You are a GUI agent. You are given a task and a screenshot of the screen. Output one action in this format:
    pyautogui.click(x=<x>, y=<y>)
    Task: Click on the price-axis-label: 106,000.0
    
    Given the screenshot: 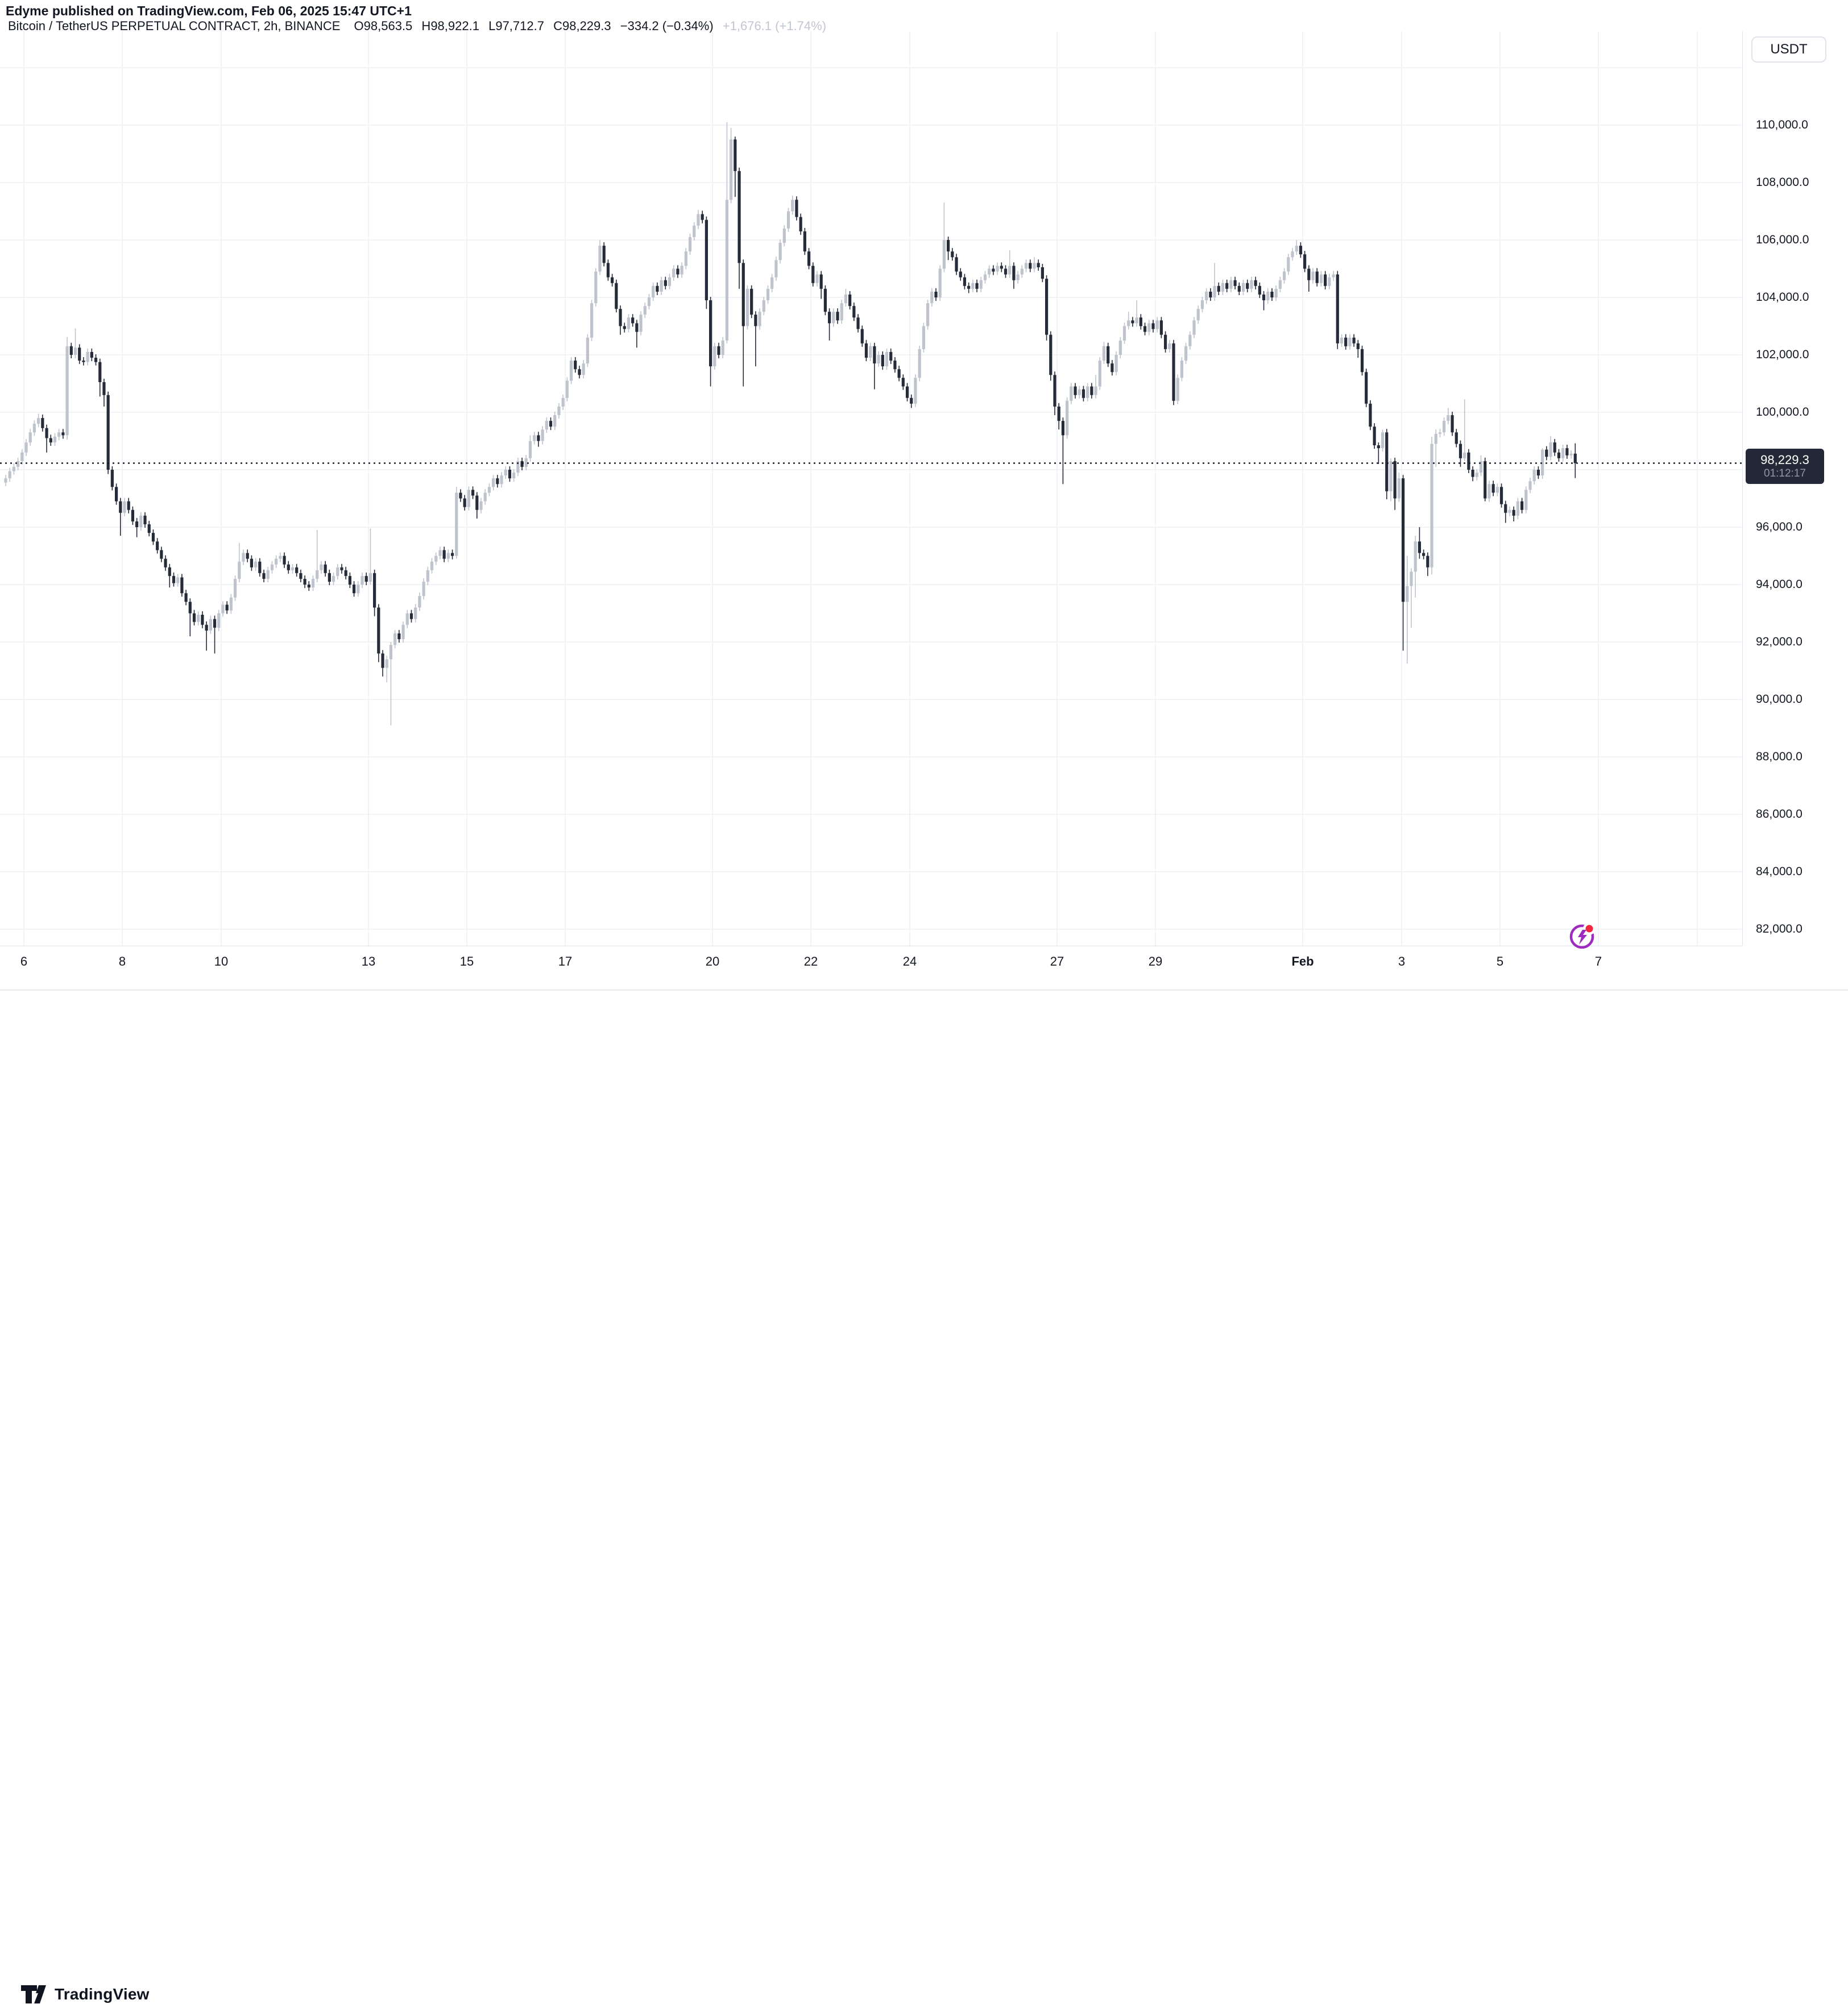 What is the action you would take?
    pyautogui.click(x=1782, y=240)
    